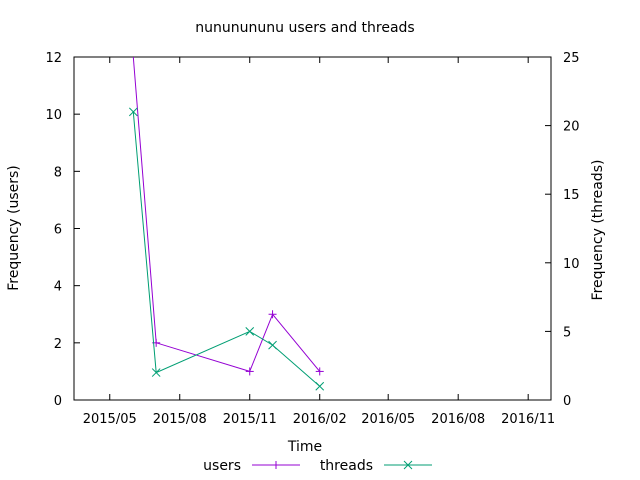  What do you see at coordinates (180, 419) in the screenshot?
I see `x-tick-label: 2015/08` at bounding box center [180, 419].